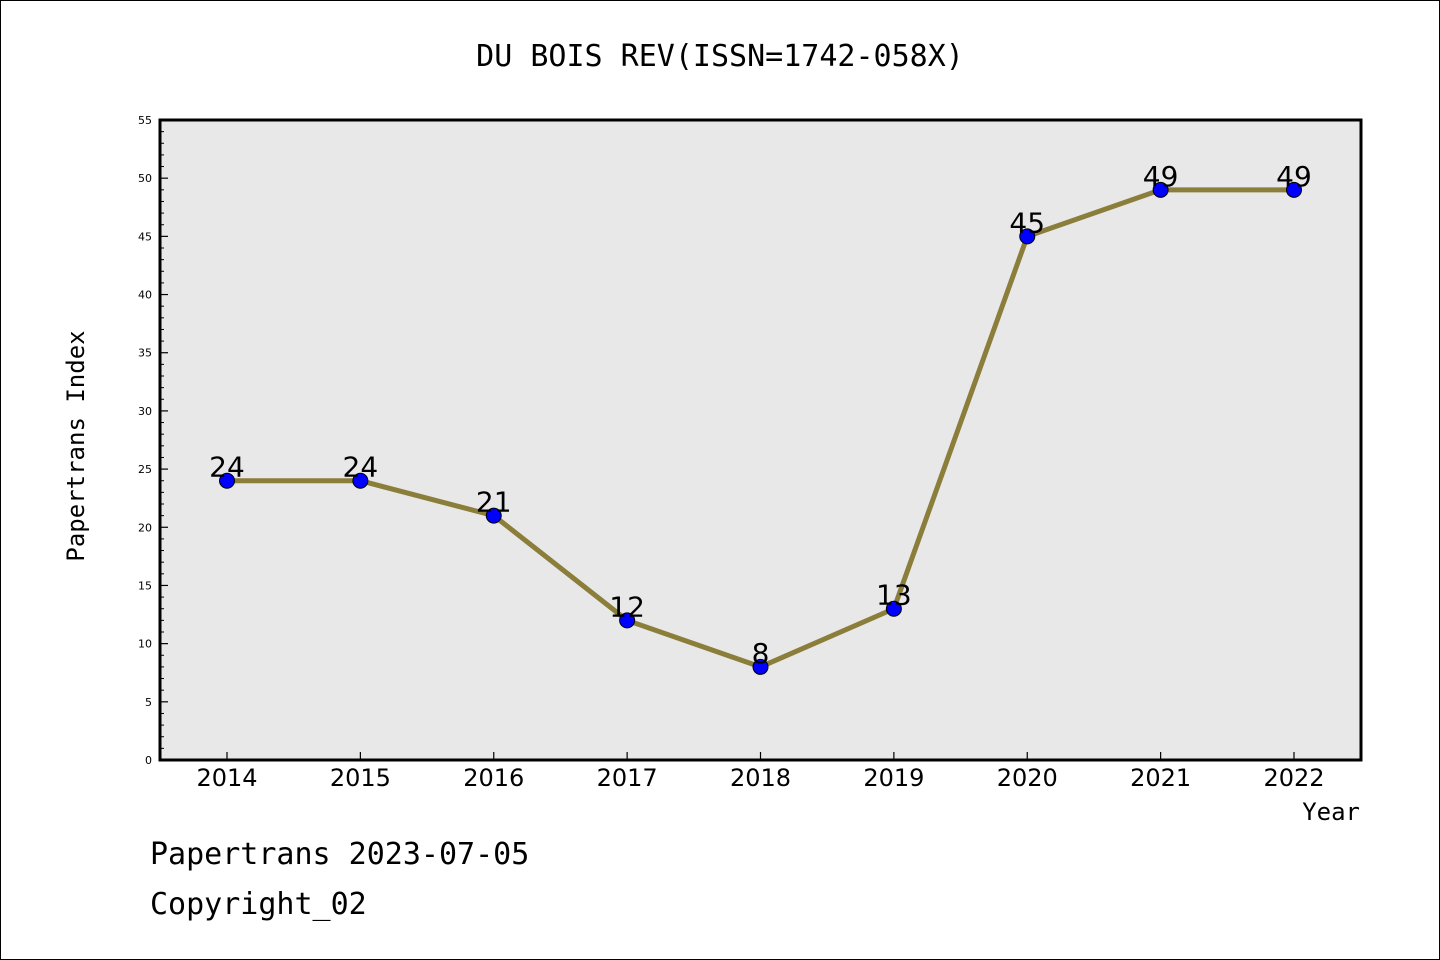  I want to click on y-tick-label: 55, so click(145, 120).